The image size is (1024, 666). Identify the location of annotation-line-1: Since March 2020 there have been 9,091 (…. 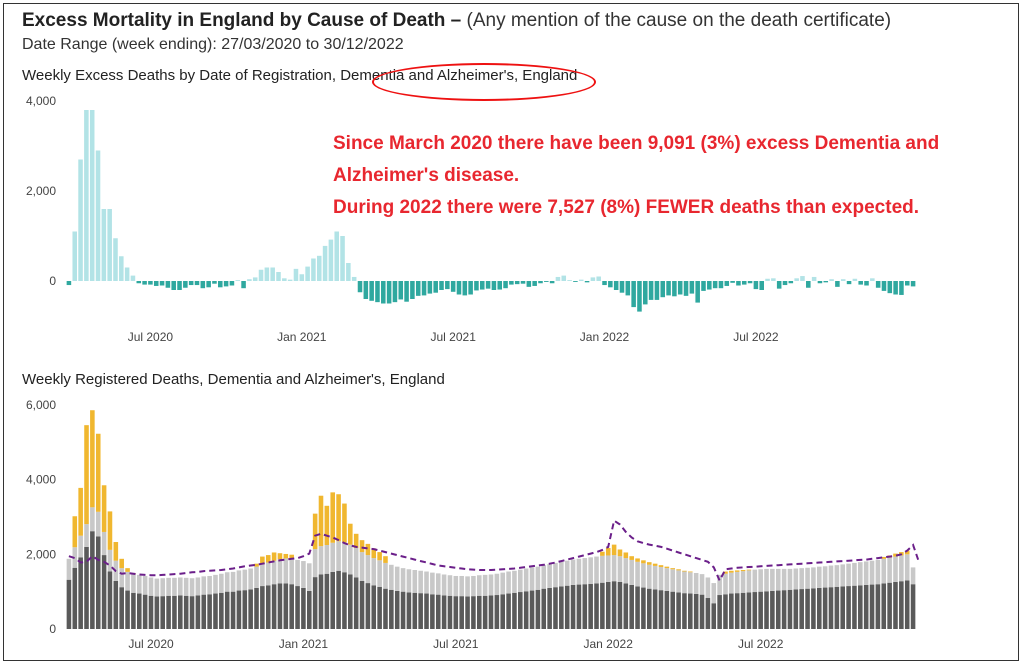
(636, 143).